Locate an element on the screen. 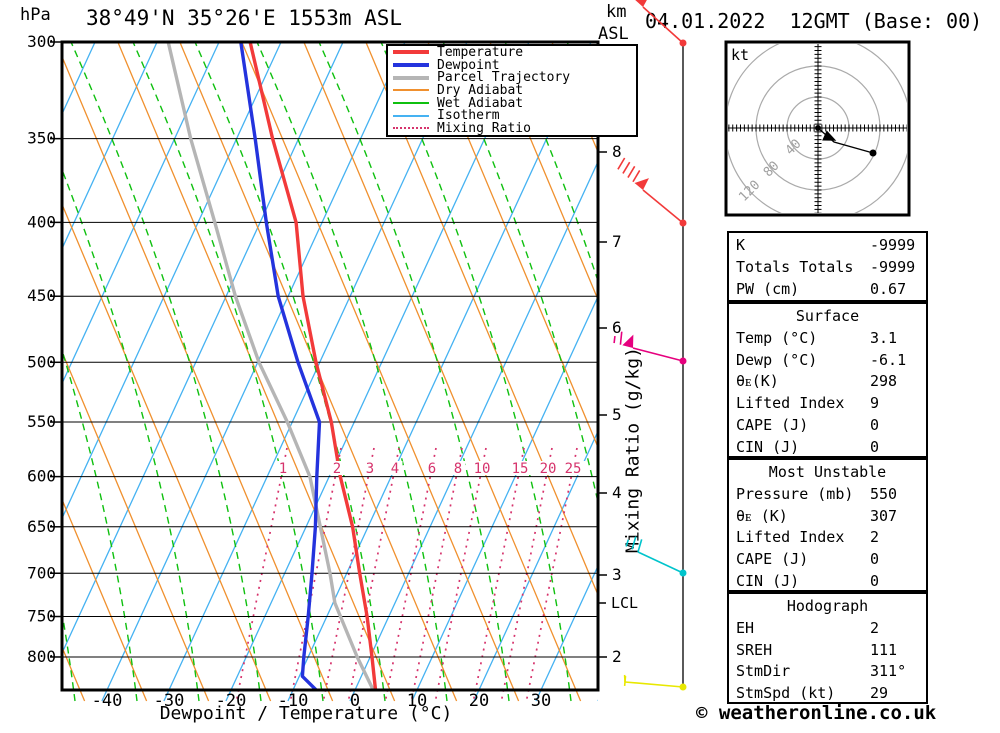 The width and height of the screenshot is (1000, 733). temperature-tick-label: -20 is located at coordinates (231, 701).